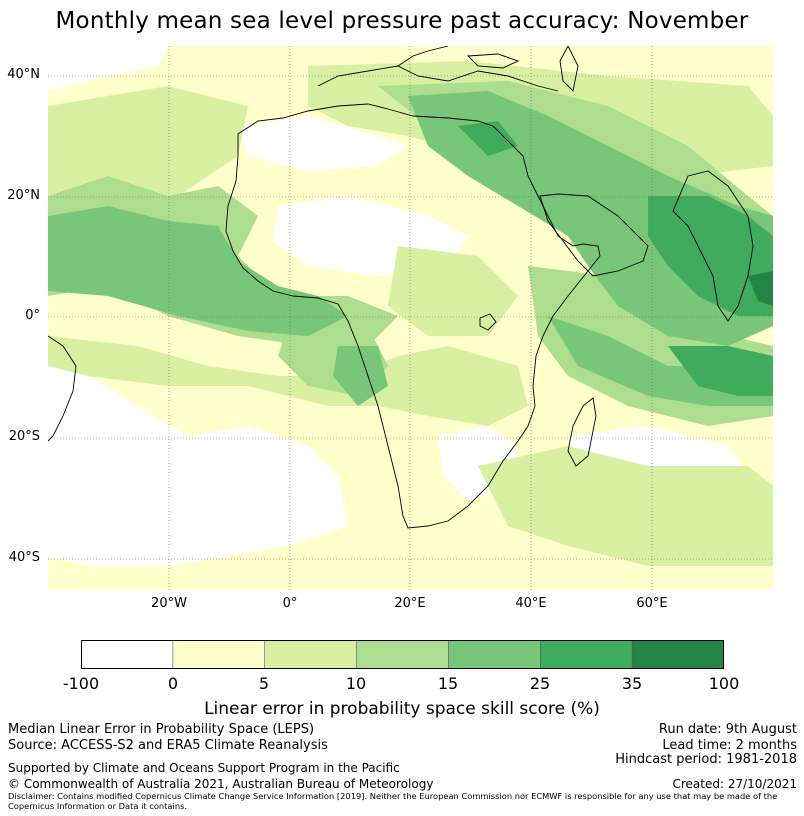 This screenshot has height=816, width=804. I want to click on lat-label-20s: 20°S, so click(24, 436).